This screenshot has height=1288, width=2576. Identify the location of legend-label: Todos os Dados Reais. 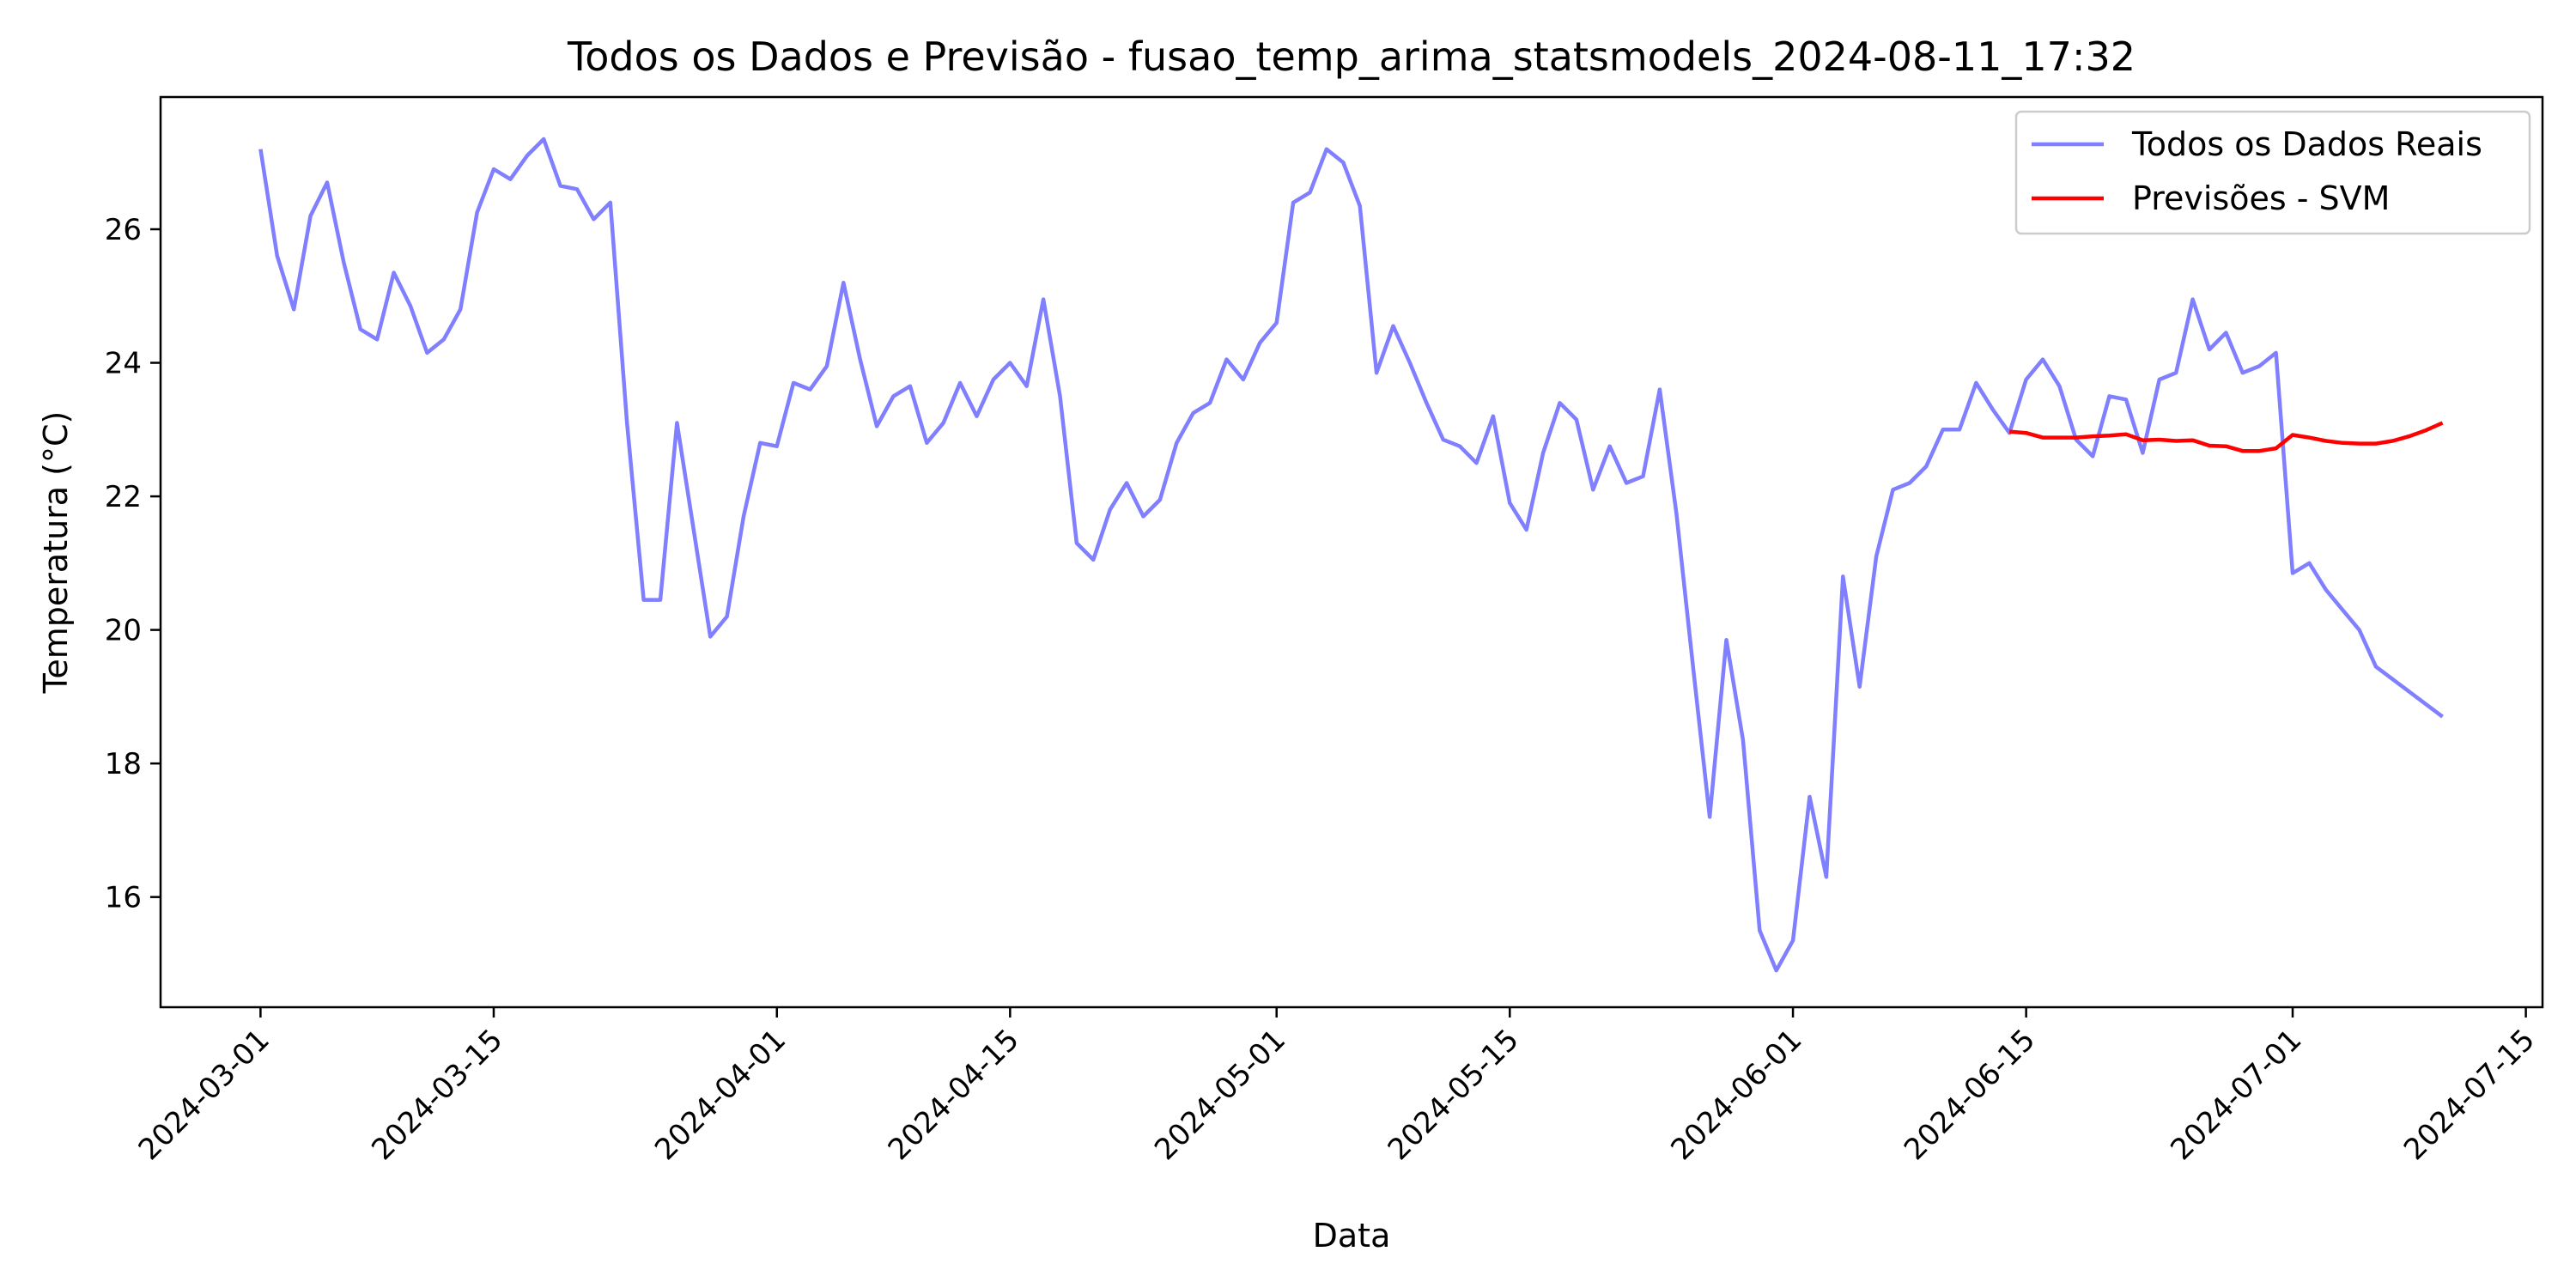
(2306, 144).